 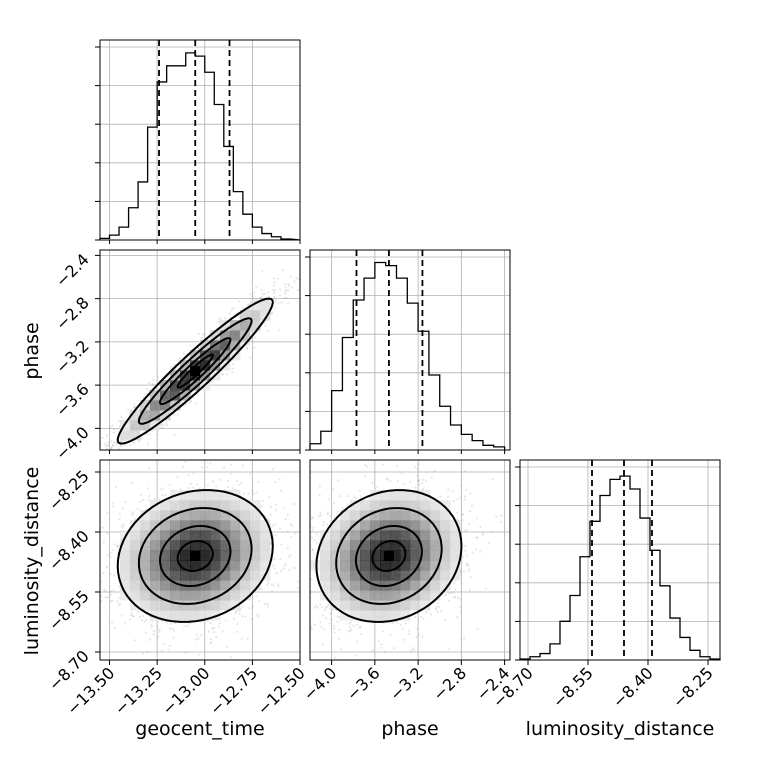 What do you see at coordinates (72, 356) in the screenshot?
I see `y-tick-label: −3.2` at bounding box center [72, 356].